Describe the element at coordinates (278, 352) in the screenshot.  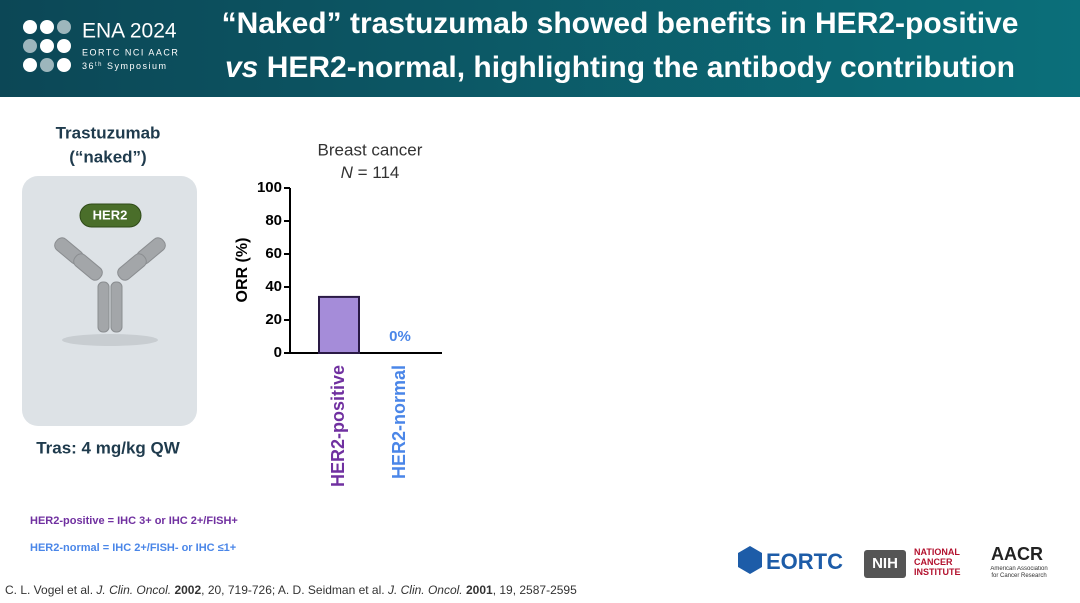
I see `y-tick-label: 0` at that location.